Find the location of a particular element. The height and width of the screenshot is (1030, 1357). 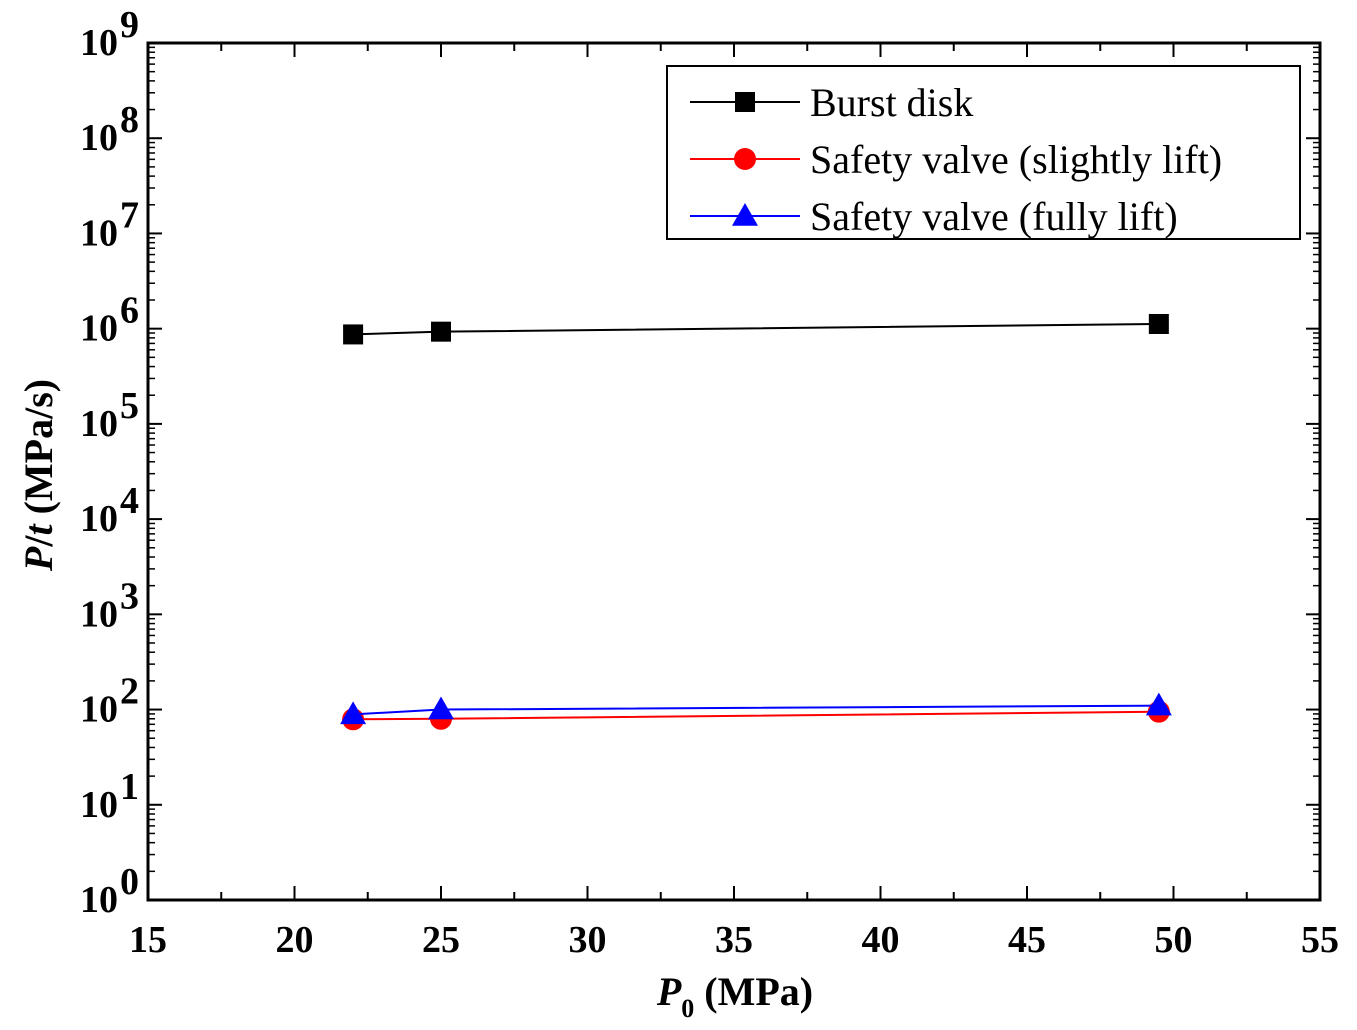

y-tick-exponent: 3 is located at coordinates (129, 596).